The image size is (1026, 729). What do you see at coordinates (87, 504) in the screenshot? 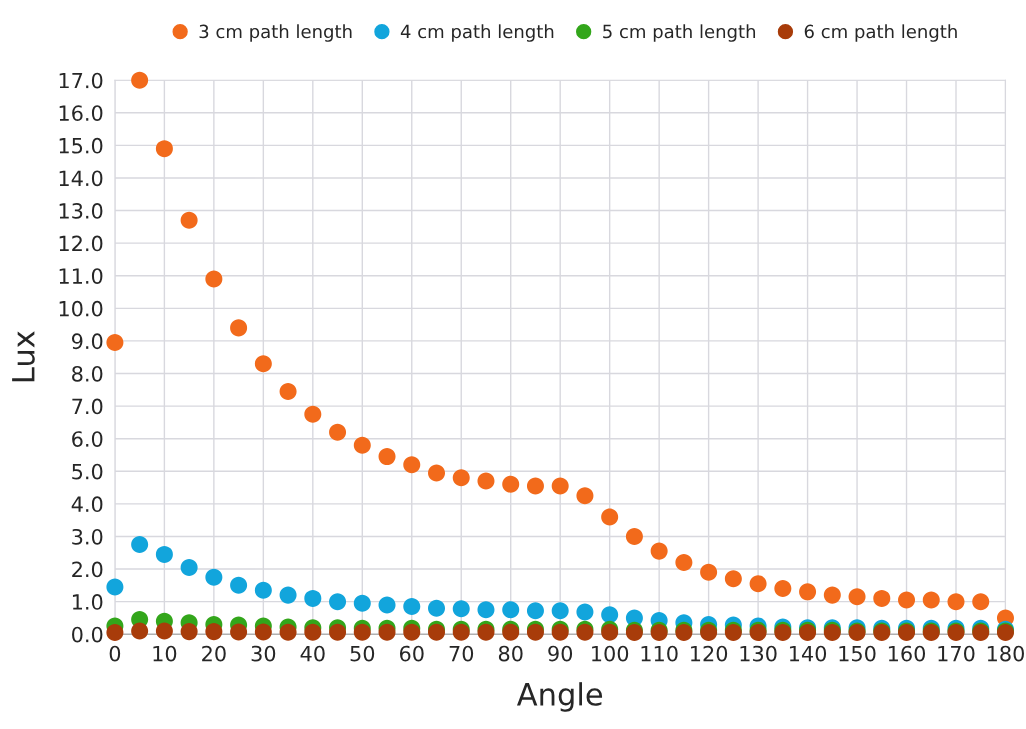
I see `y-tick-label: 4.0` at bounding box center [87, 504].